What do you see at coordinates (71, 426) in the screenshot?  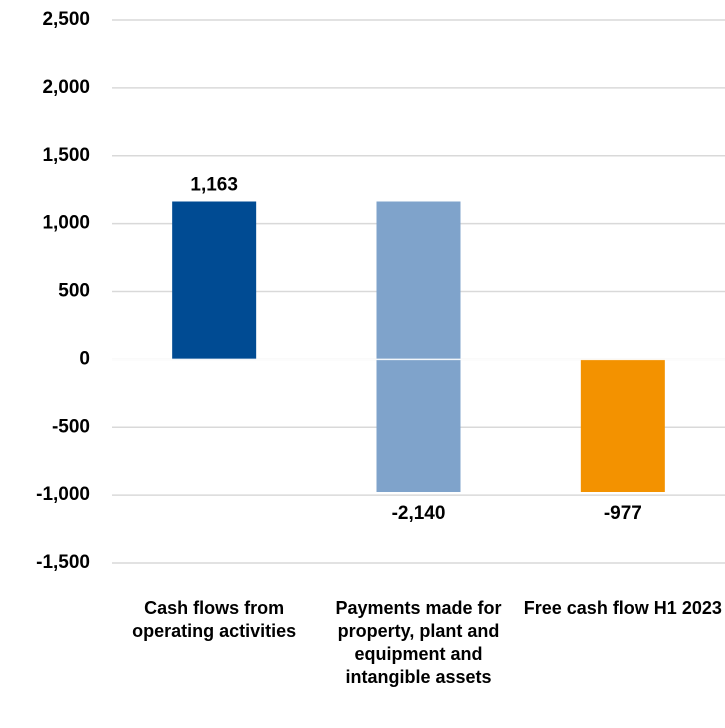 I see `y-tick-label: -500` at bounding box center [71, 426].